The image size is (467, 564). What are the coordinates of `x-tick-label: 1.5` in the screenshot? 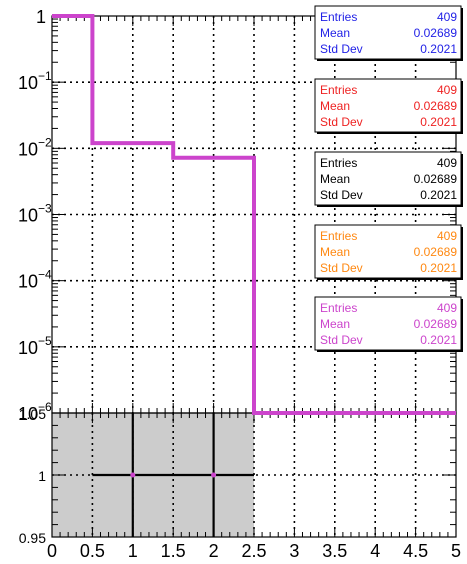 It's located at (173, 551).